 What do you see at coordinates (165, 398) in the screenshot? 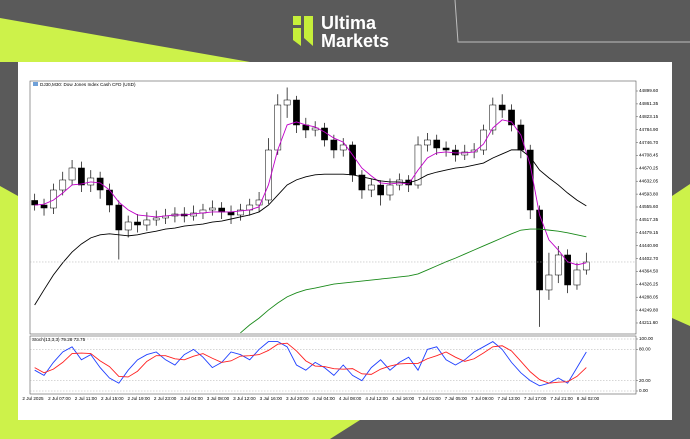
I see `x-tick-label: 2 Jul 23:00` at bounding box center [165, 398].